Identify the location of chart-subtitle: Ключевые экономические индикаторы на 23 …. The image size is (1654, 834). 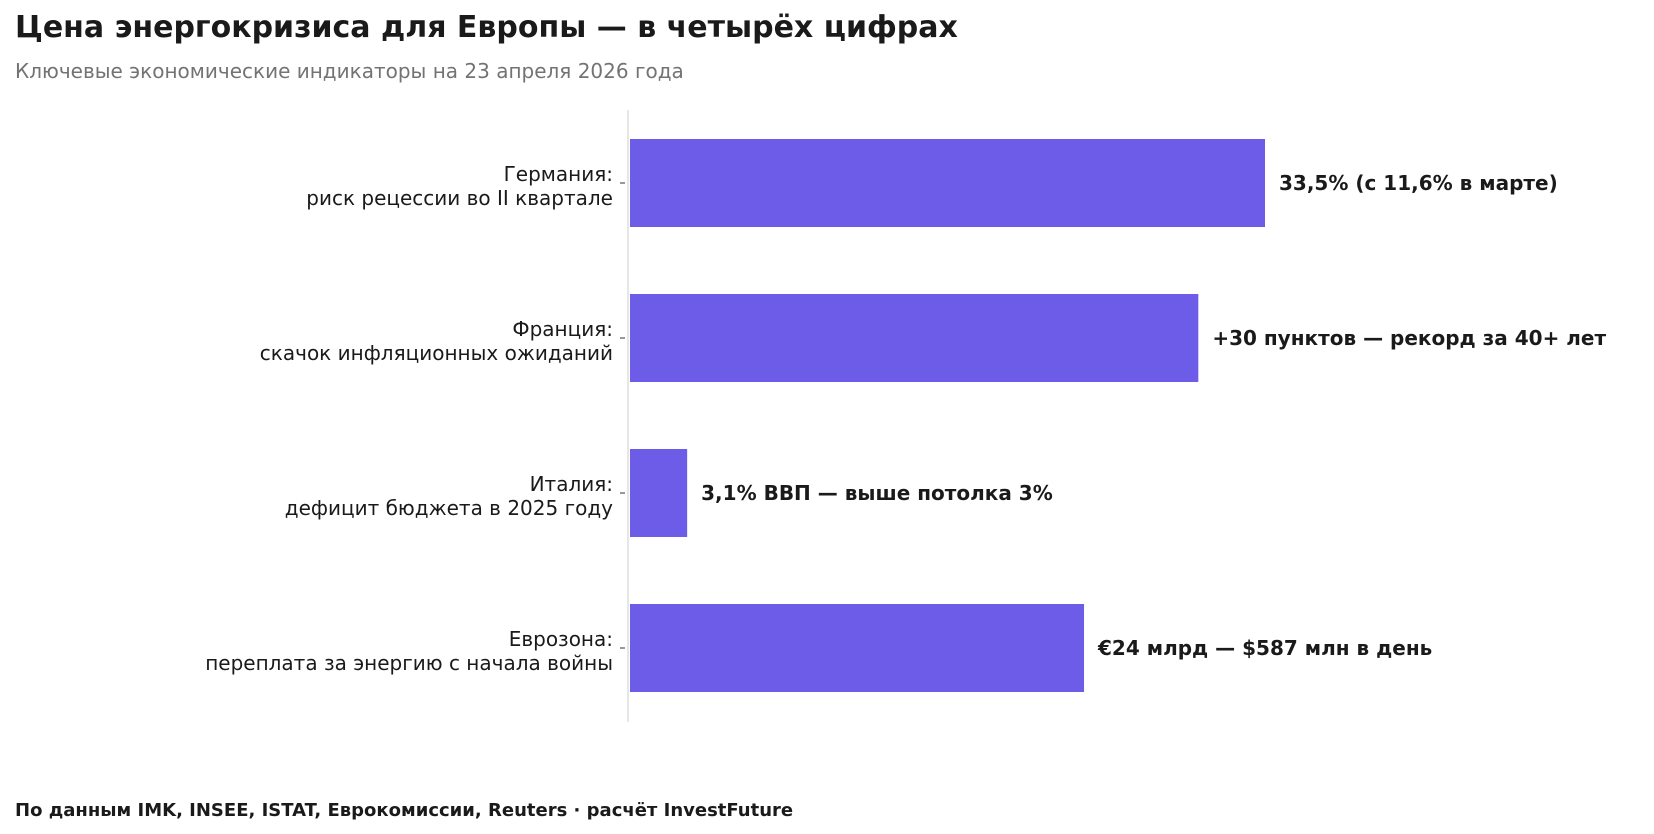
(349, 71).